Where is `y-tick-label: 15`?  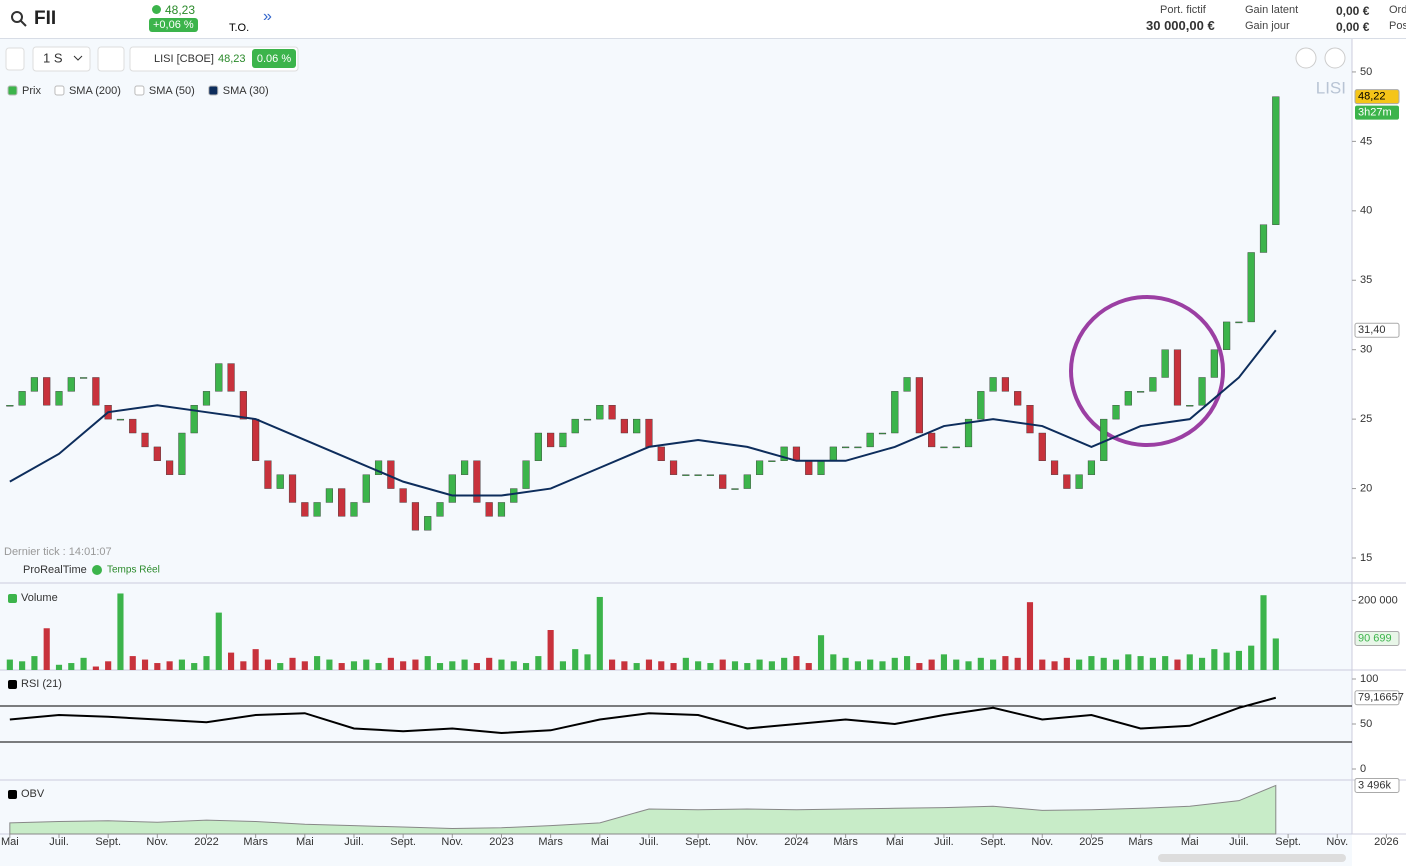 y-tick-label: 15 is located at coordinates (1366, 558).